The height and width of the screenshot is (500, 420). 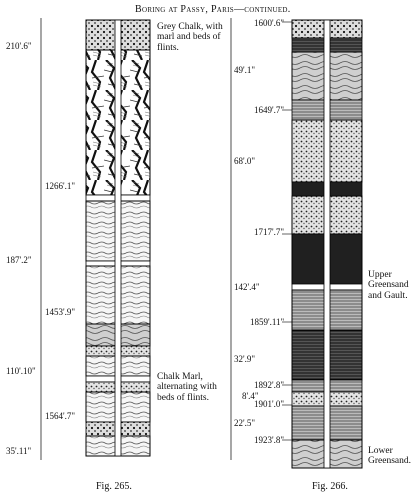 What do you see at coordinates (389, 456) in the screenshot?
I see `fig266-lower-greensand-note: Lower Greensand.` at bounding box center [389, 456].